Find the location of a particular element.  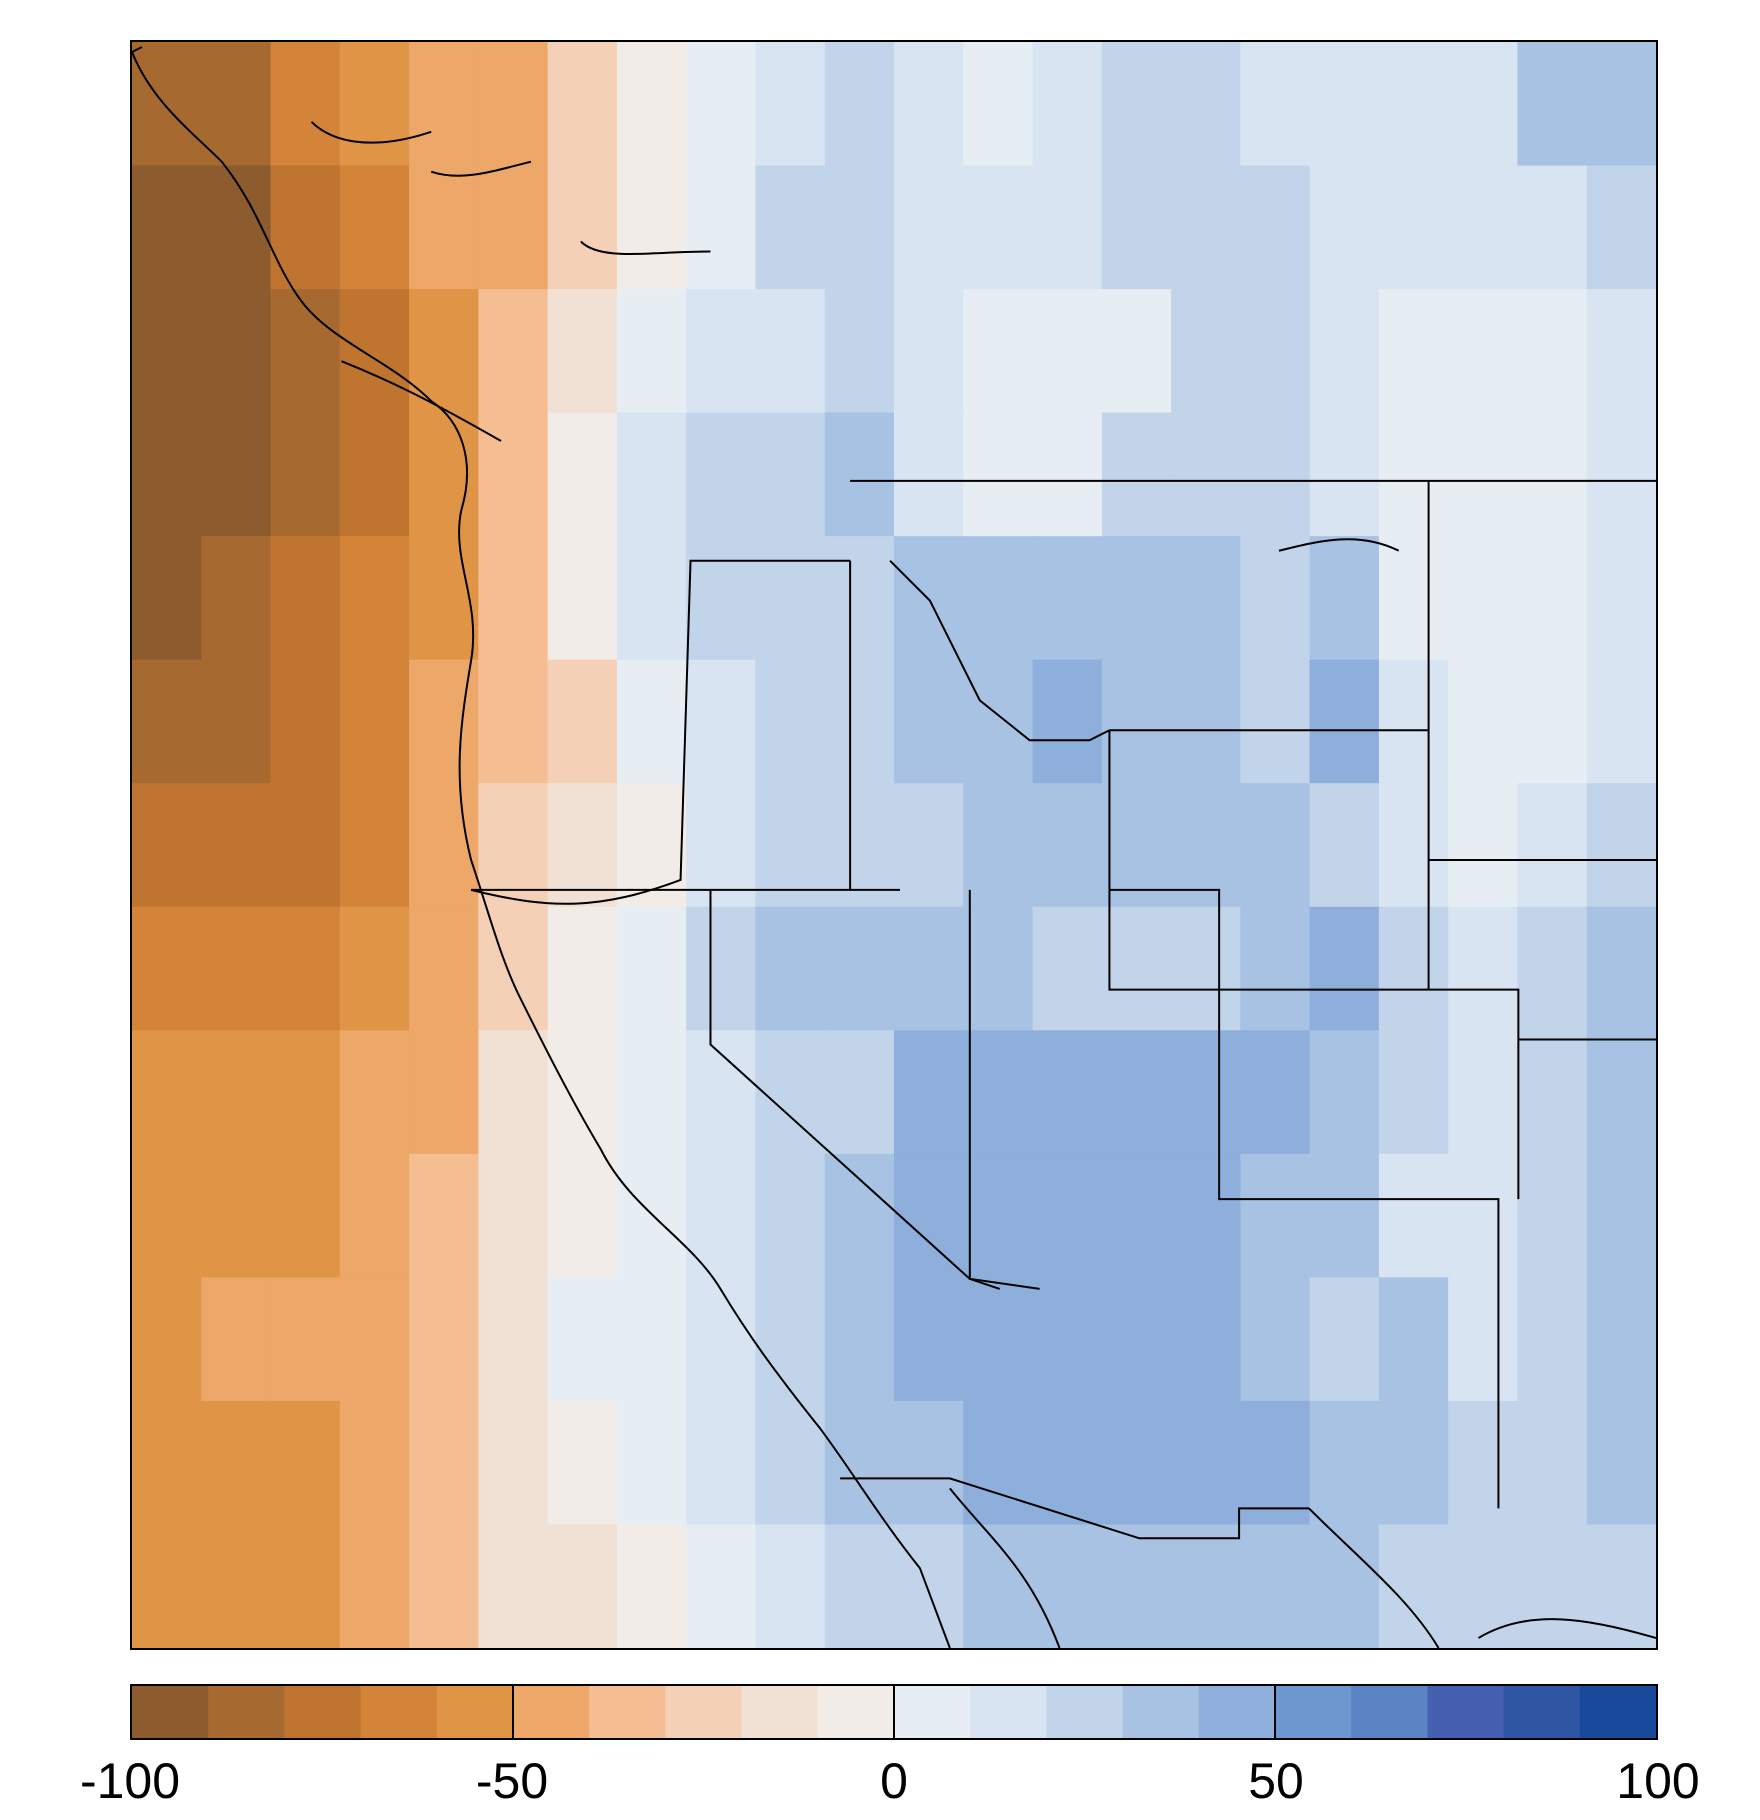

state-border-az is located at coordinates (1074, 1508).